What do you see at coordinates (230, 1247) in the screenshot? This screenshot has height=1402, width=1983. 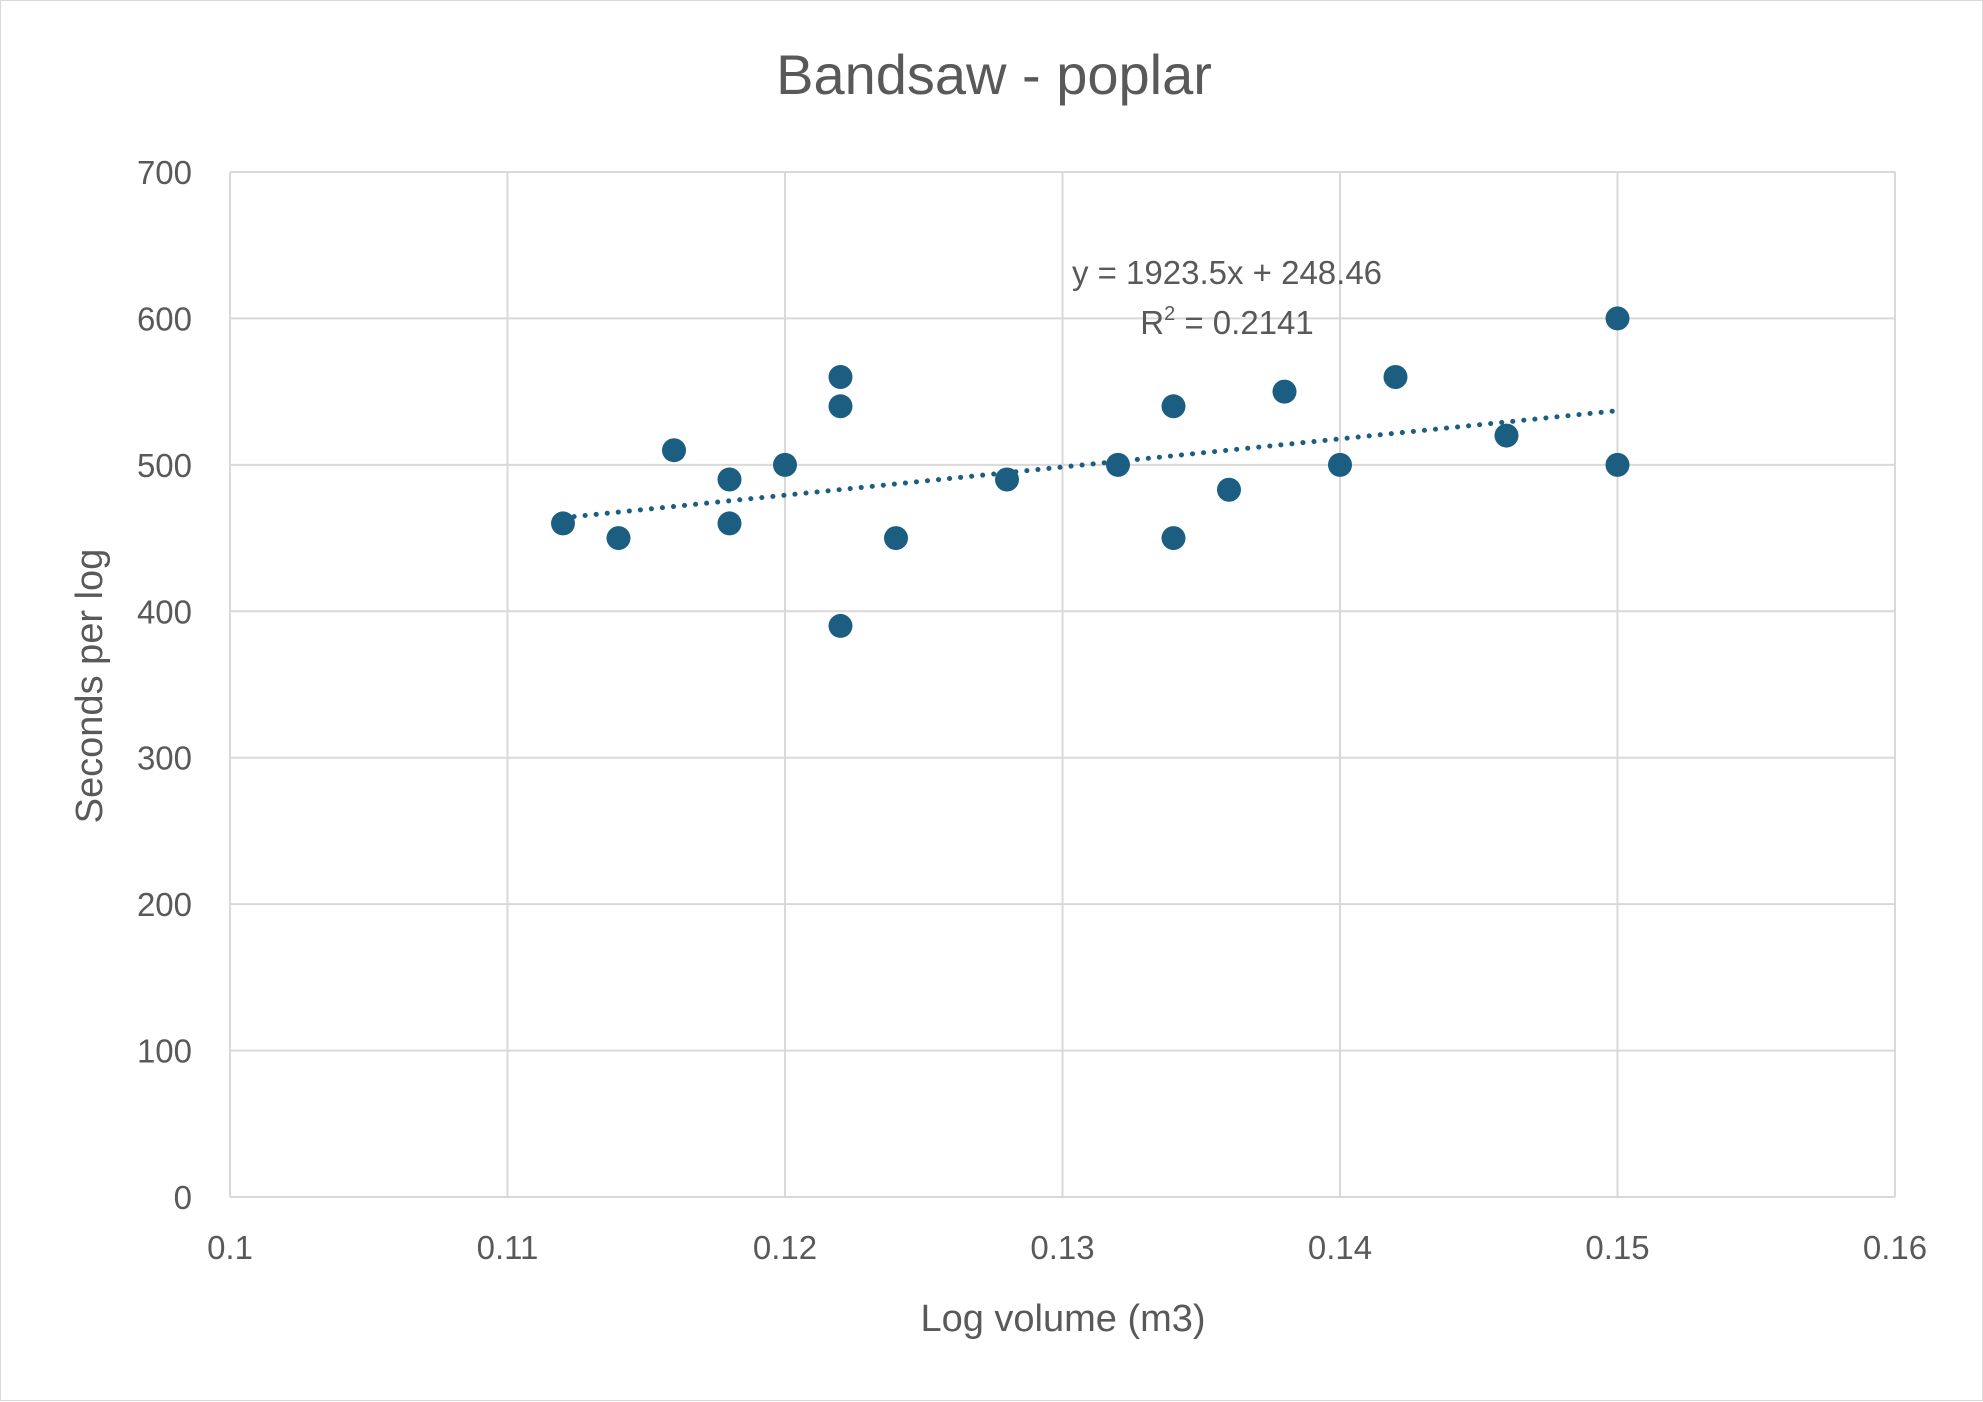 I see `x-tick-label: 0.1` at bounding box center [230, 1247].